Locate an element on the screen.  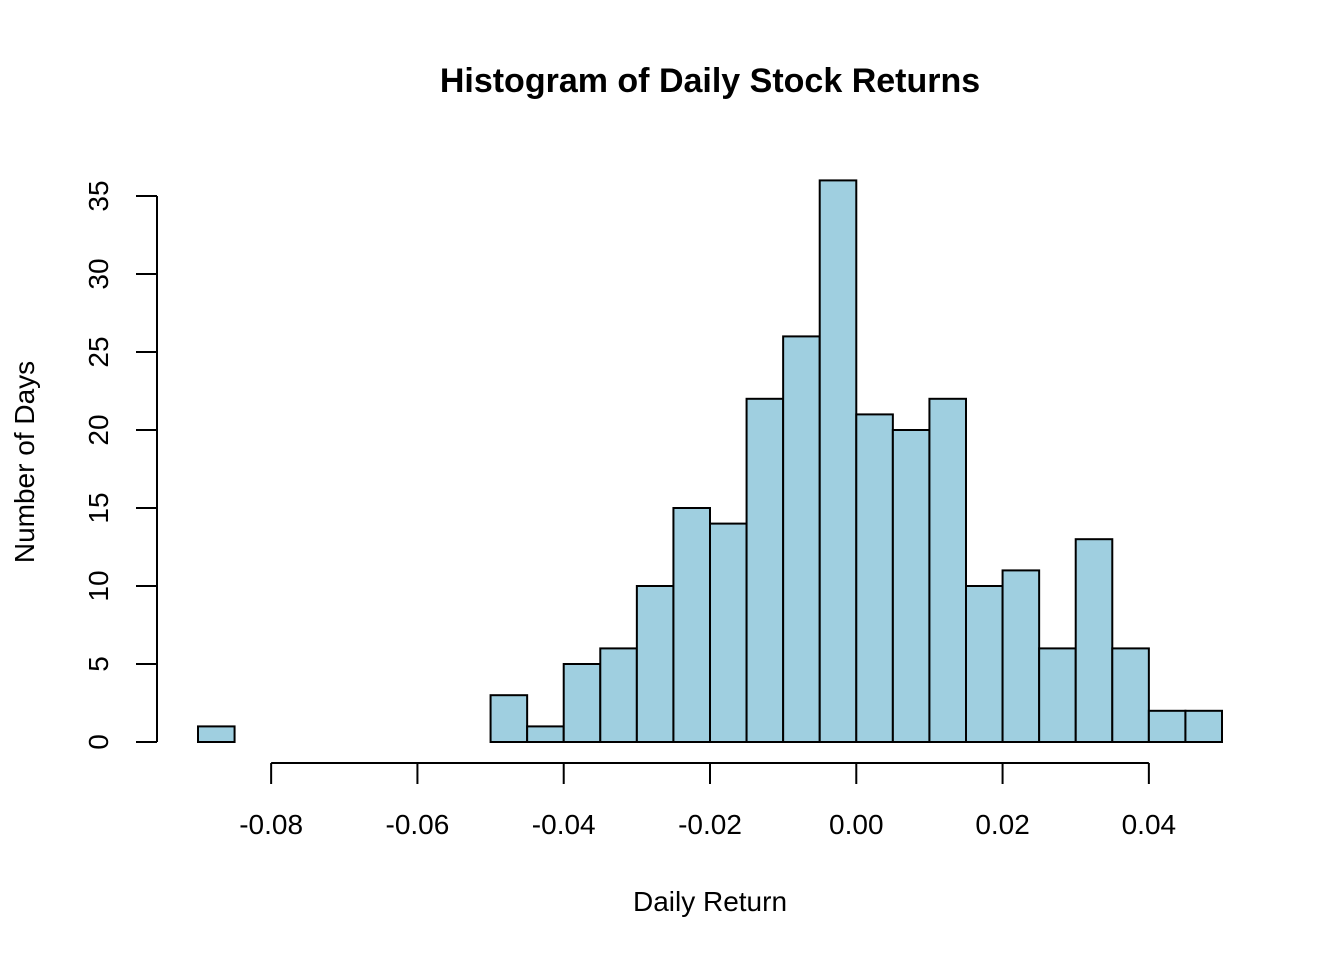
x-tick-label: -0.06 is located at coordinates (418, 824).